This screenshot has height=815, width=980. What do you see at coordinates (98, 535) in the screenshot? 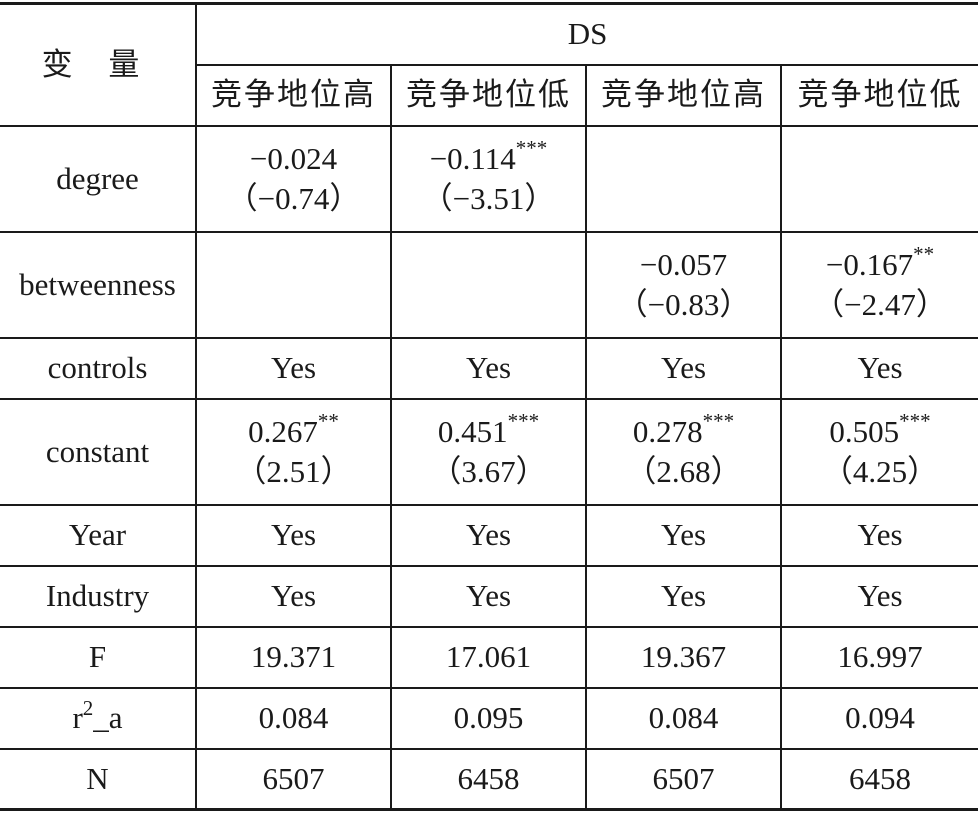
I see `row-label: Year` at bounding box center [98, 535].